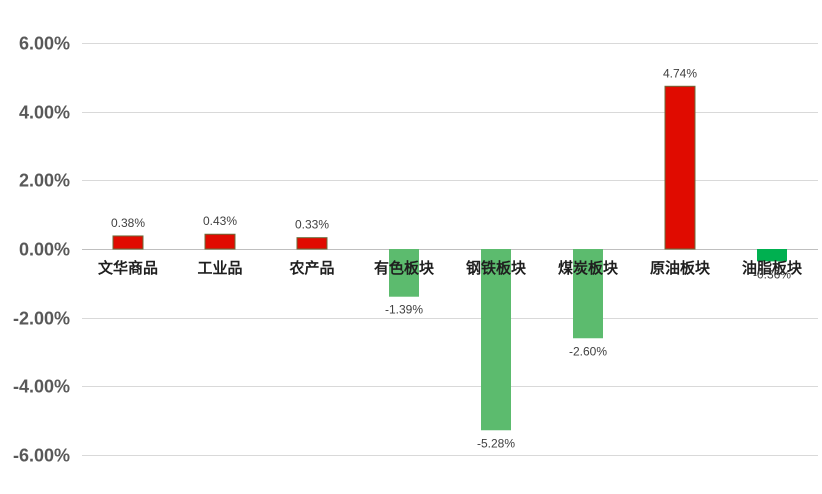  Describe the element at coordinates (44, 44) in the screenshot. I see `y-tick-label: 6.00%` at that location.